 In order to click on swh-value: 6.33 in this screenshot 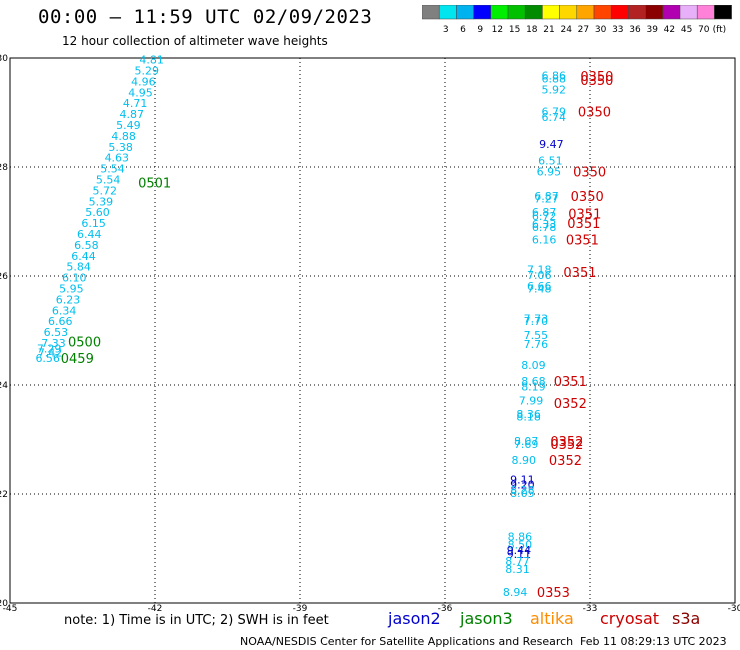, I will do `click(544, 224)`.